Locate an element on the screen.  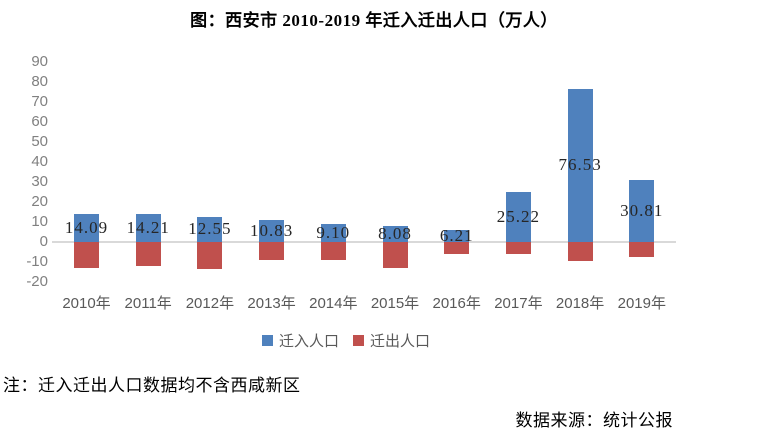
y-tick-label: 70 is located at coordinates (39, 101).